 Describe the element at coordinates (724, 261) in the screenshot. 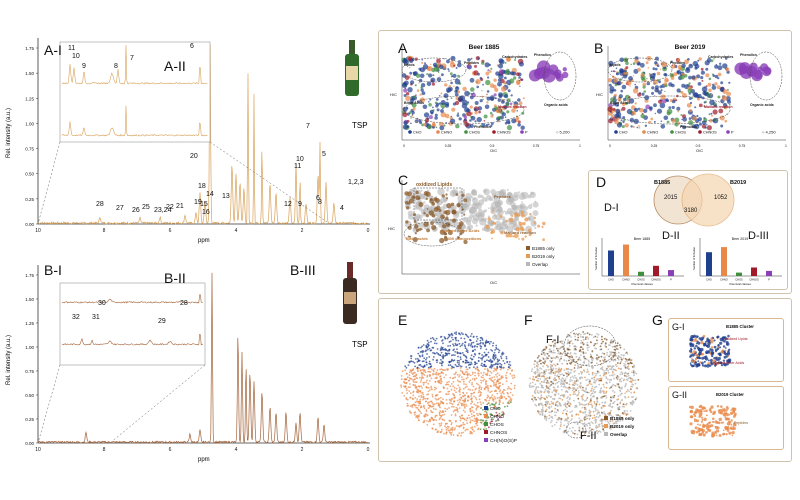

I see `bar-CHNO` at that location.